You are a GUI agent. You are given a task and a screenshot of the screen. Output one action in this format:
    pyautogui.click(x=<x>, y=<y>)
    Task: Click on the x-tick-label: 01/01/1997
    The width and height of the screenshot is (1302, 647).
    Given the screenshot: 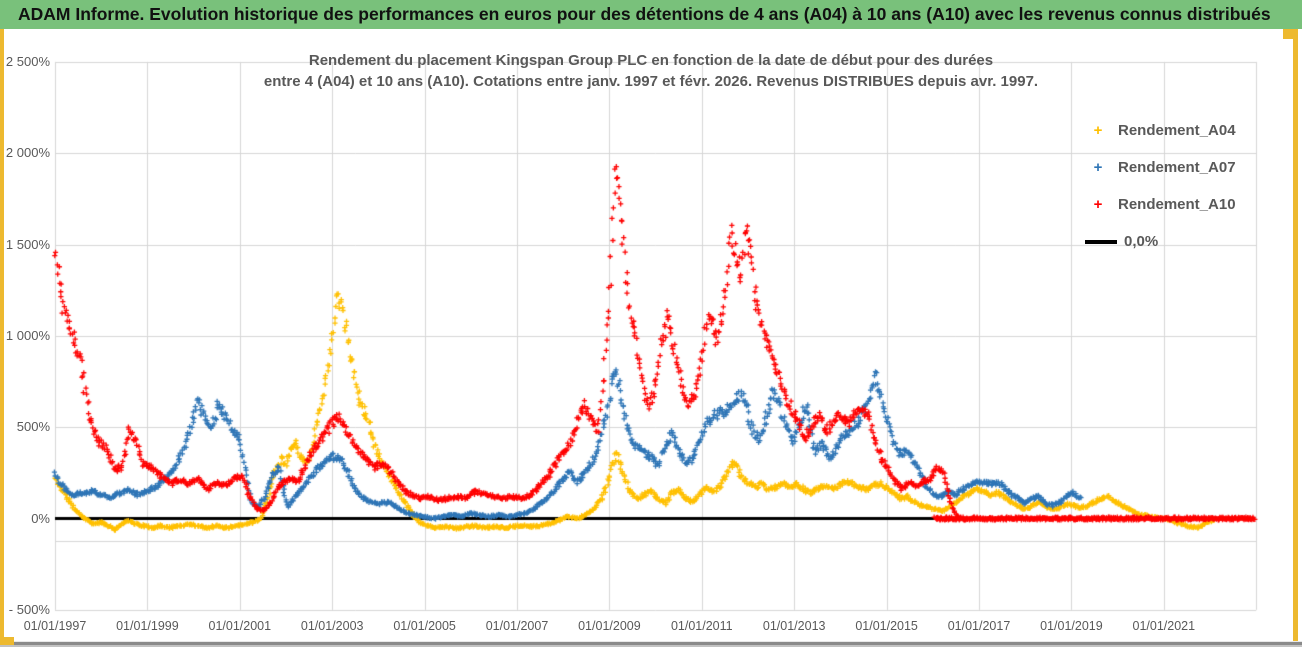 What is the action you would take?
    pyautogui.click(x=55, y=626)
    